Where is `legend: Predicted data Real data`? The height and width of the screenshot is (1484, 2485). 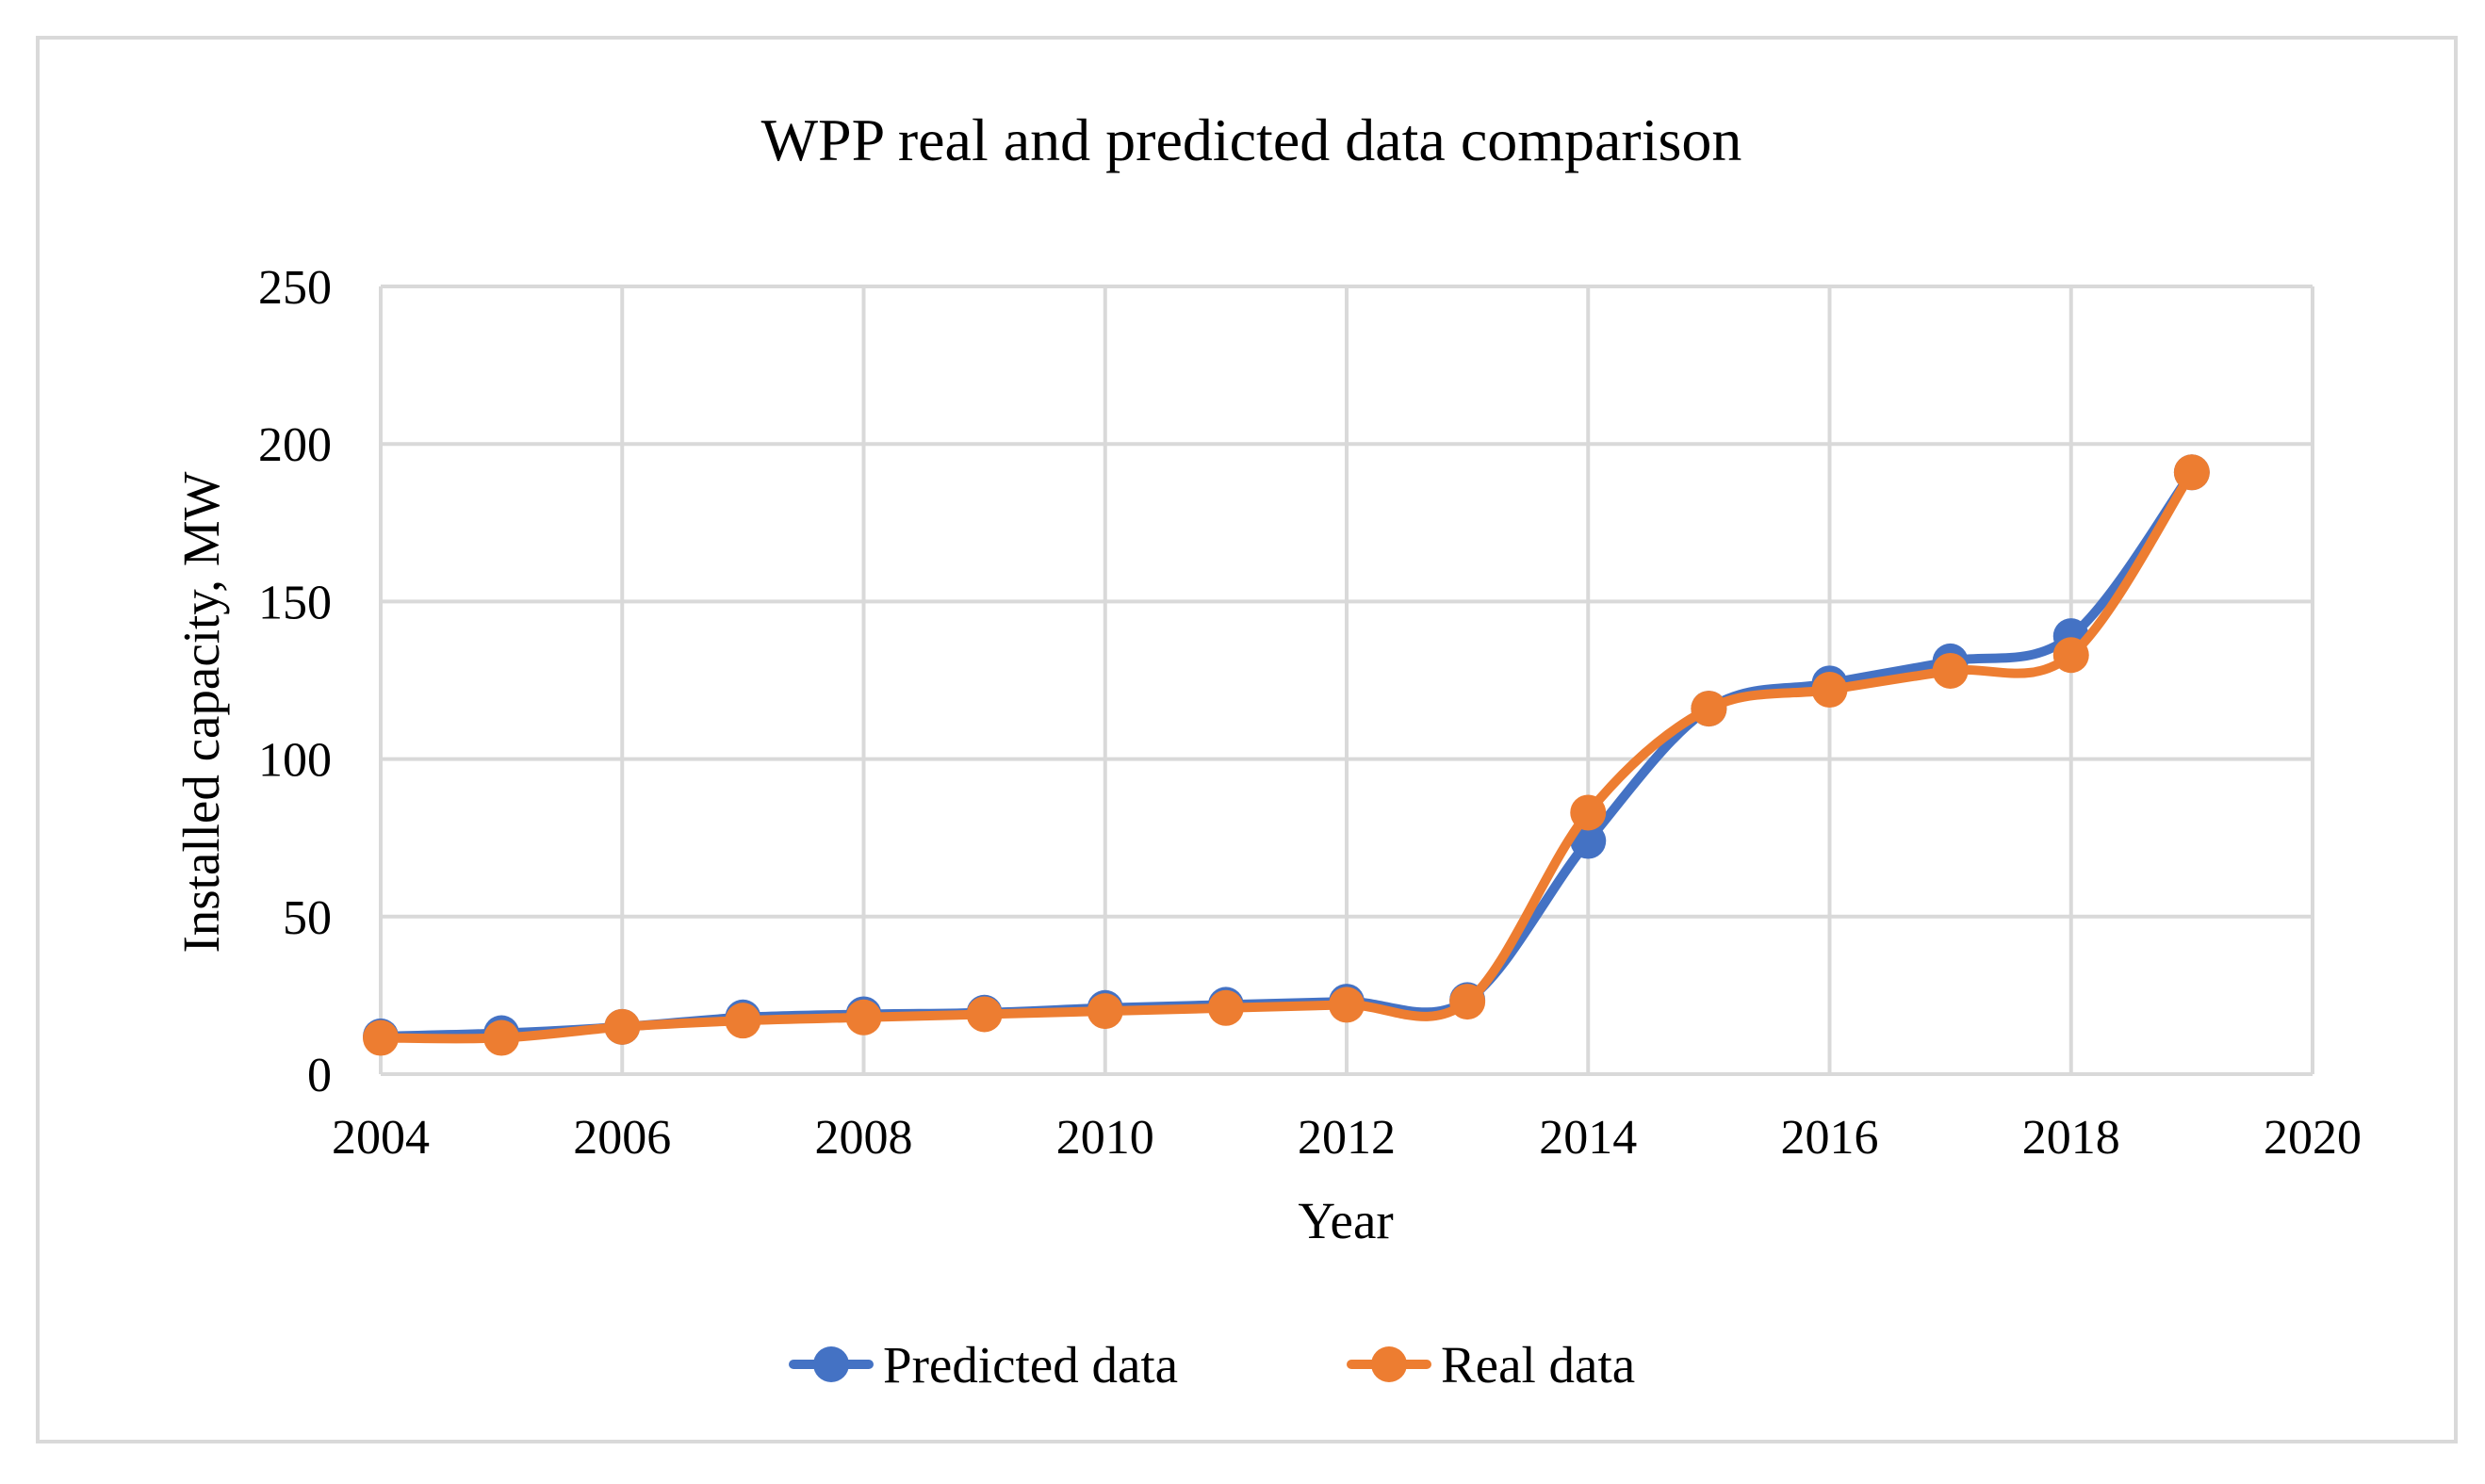
legend: Predicted data Real data is located at coordinates (1212, 1365).